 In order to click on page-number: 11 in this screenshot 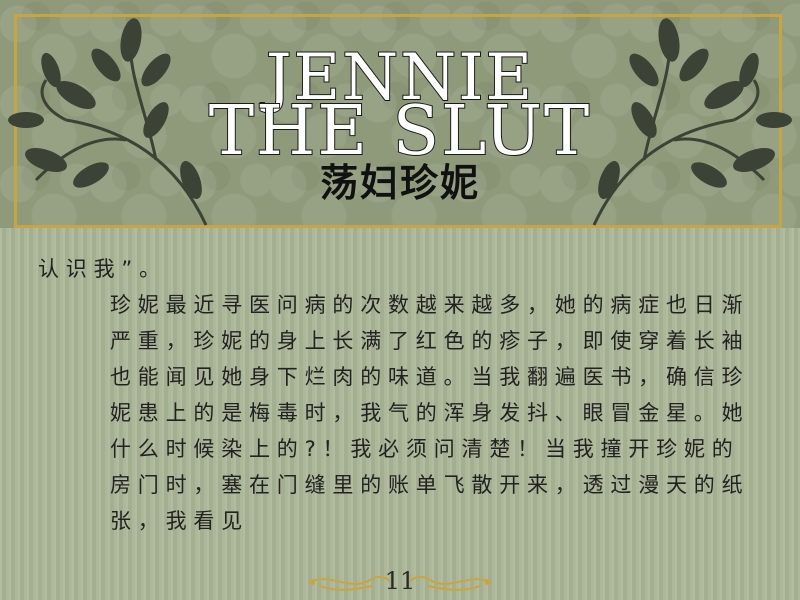, I will do `click(400, 581)`.